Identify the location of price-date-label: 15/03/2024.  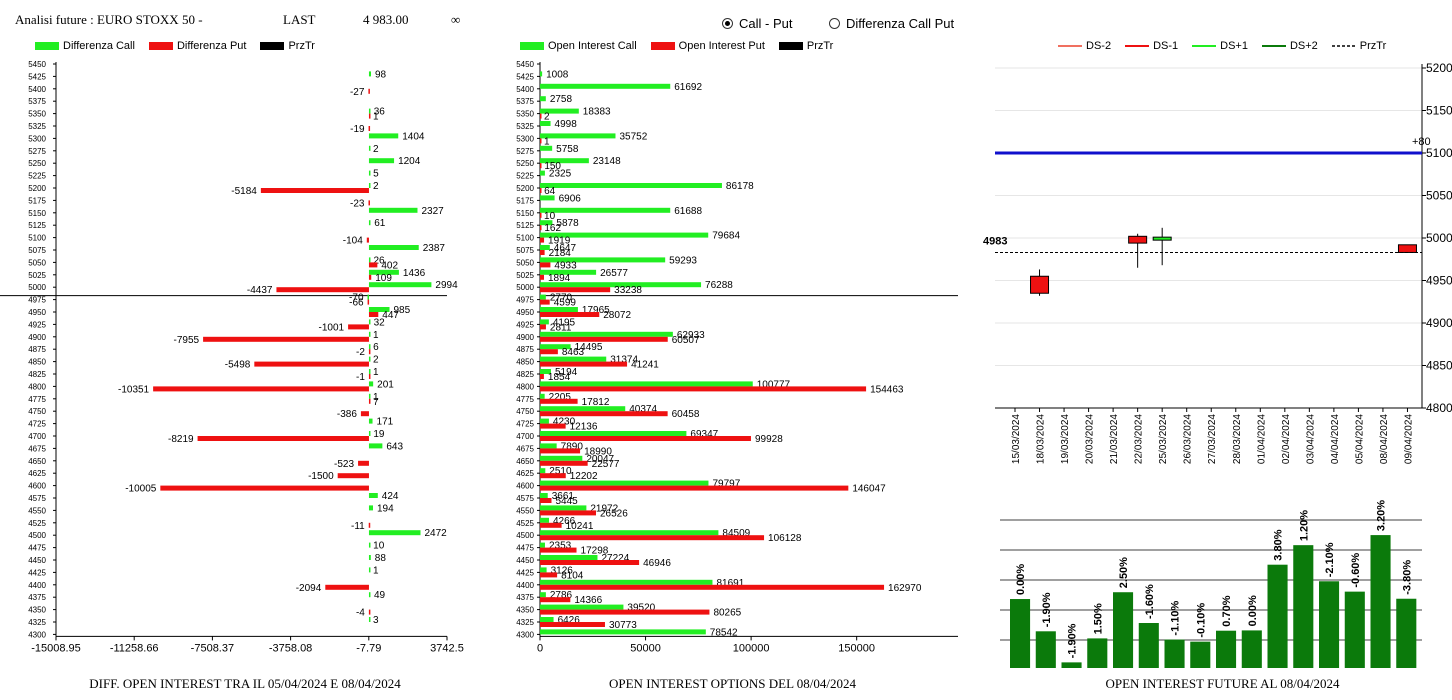
(1016, 439).